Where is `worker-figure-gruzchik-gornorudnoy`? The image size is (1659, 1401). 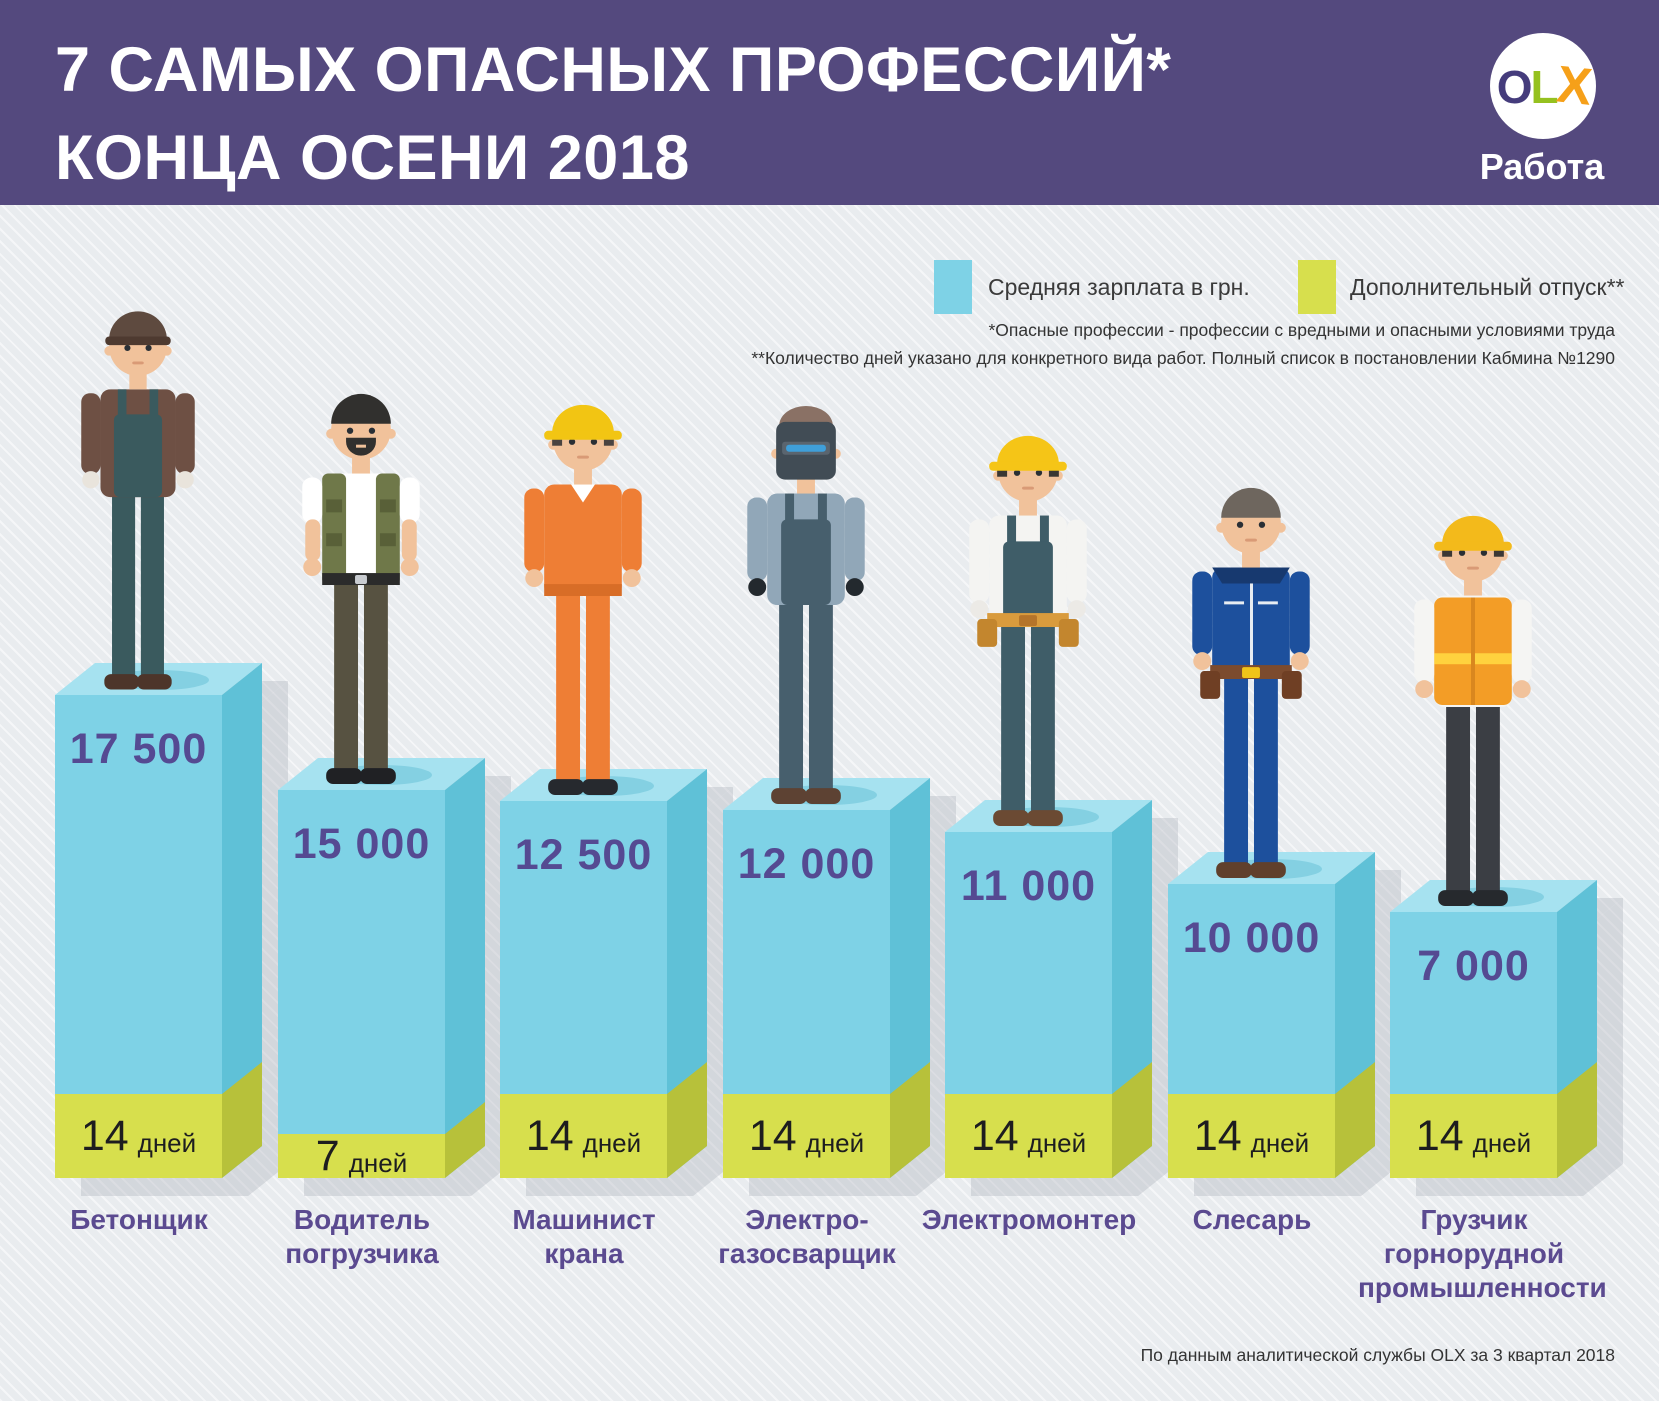 worker-figure-gruzchik-gornorudnoy is located at coordinates (1473, 711).